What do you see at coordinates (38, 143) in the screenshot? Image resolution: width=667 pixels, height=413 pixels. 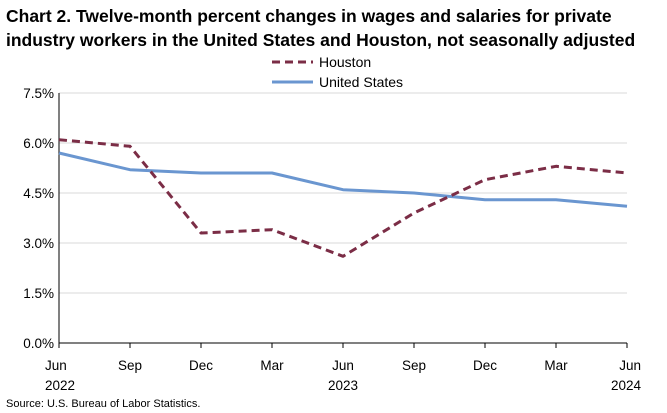 I see `y-tick-label: 6.0%` at bounding box center [38, 143].